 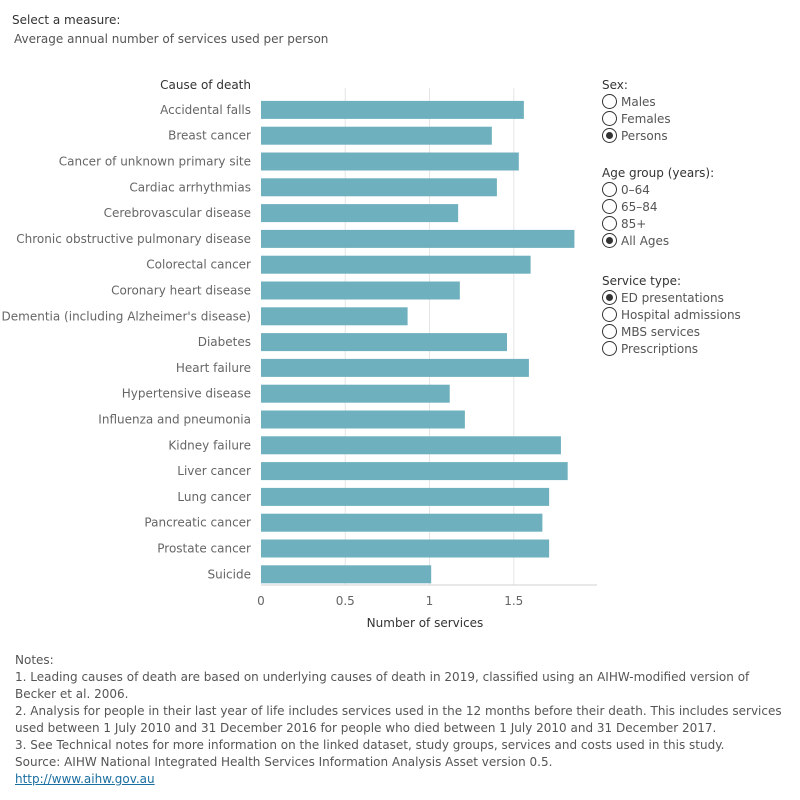 What do you see at coordinates (646, 118) in the screenshot?
I see `radio-label: Females` at bounding box center [646, 118].